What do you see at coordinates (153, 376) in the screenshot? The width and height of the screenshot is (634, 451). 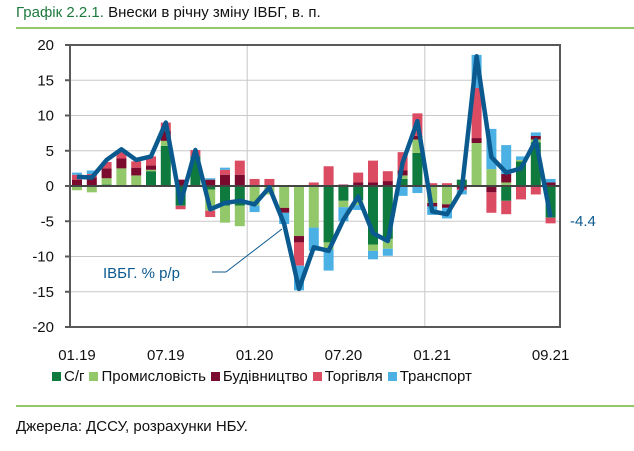 I see `legend-label: Промисловість` at bounding box center [153, 376].